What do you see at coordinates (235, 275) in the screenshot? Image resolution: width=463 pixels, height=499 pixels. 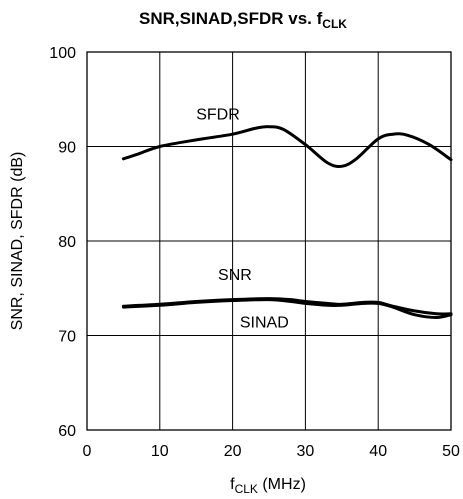 I see `series-label-snr: SNR` at bounding box center [235, 275].